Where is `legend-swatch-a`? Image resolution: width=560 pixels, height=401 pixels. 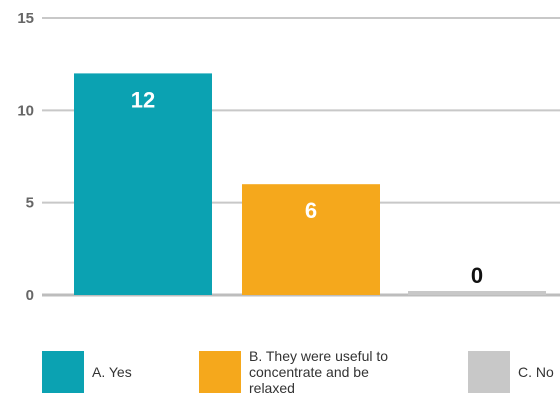
legend-swatch-a is located at coordinates (63, 372).